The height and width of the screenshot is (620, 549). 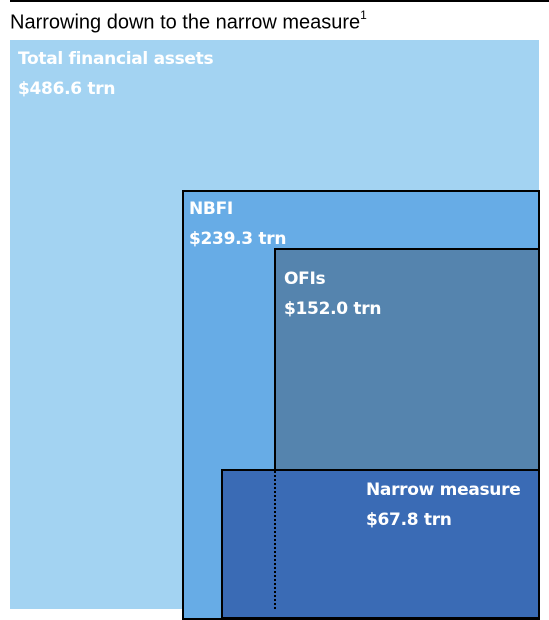 What do you see at coordinates (443, 505) in the screenshot?
I see `narrow-measure-label: Narrow measure $67.8 trn` at bounding box center [443, 505].